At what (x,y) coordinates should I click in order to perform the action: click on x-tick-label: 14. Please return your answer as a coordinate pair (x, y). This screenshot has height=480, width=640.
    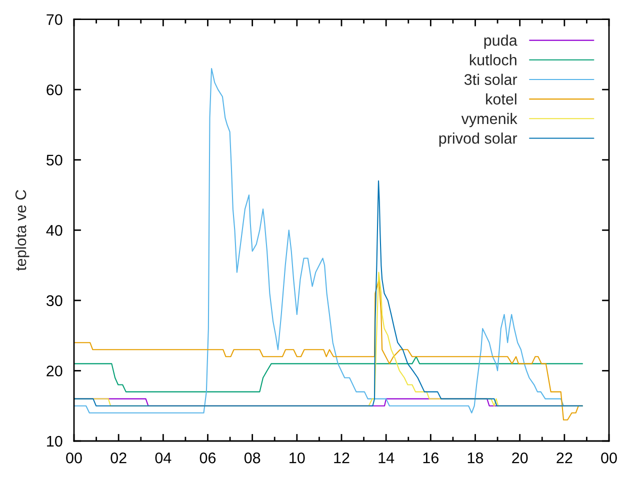
    Looking at the image, I should click on (386, 458).